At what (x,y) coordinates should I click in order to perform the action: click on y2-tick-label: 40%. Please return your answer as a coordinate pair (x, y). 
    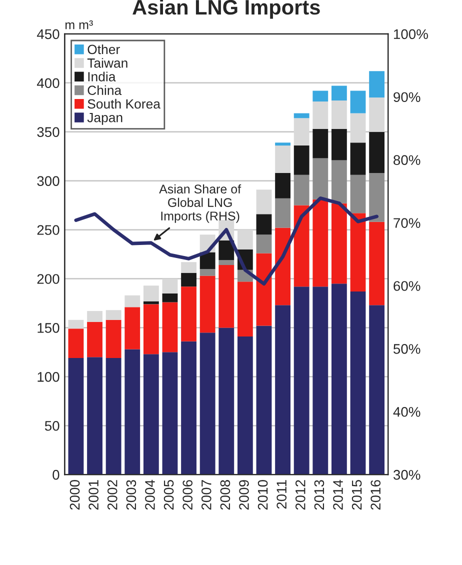
    Looking at the image, I should click on (406, 411).